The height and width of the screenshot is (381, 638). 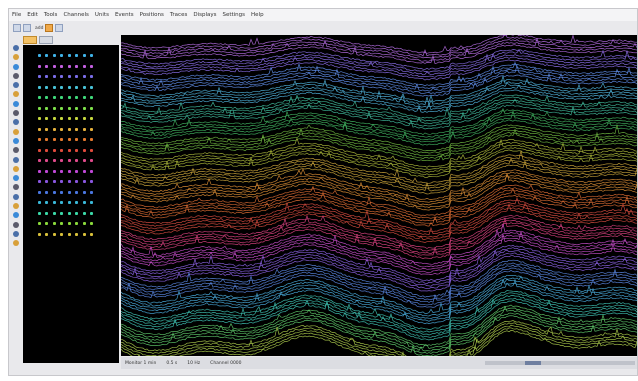 I want to click on record-icon, so click(x=49, y=28).